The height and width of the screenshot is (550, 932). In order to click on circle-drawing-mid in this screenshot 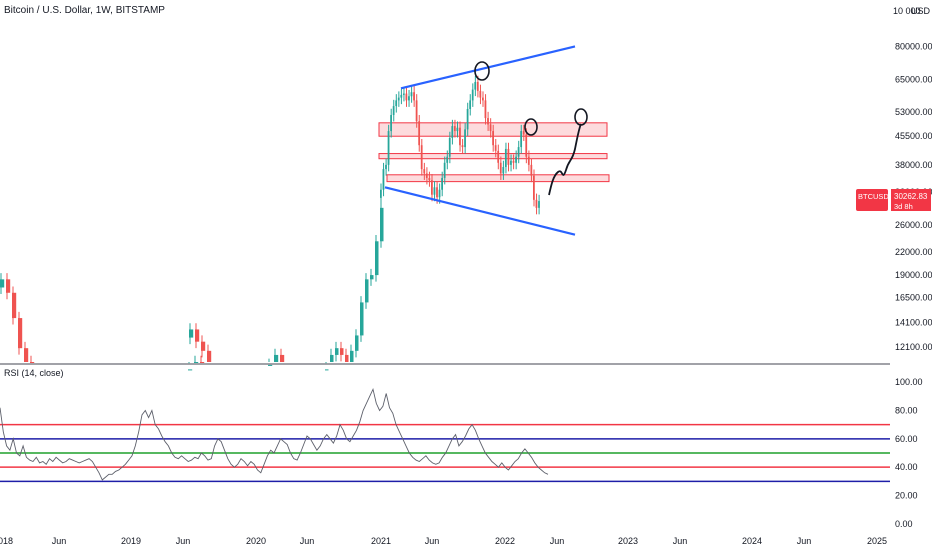, I will do `click(531, 127)`.